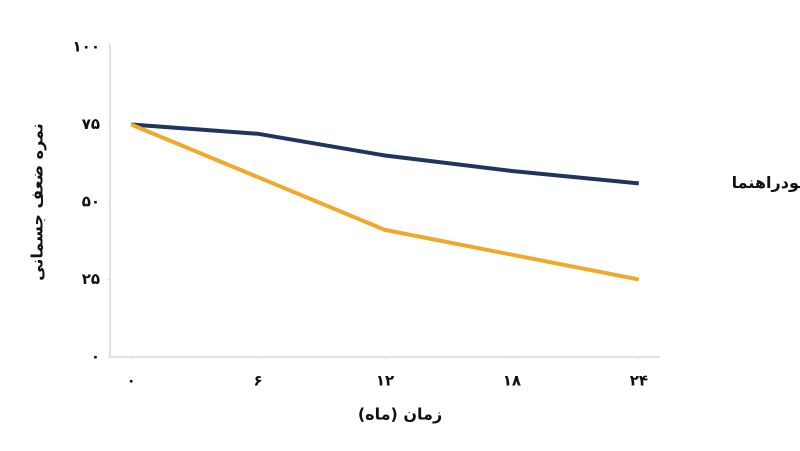 This screenshot has width=800, height=451. Describe the element at coordinates (512, 381) in the screenshot. I see `x-tick-label: ۱۸` at that location.